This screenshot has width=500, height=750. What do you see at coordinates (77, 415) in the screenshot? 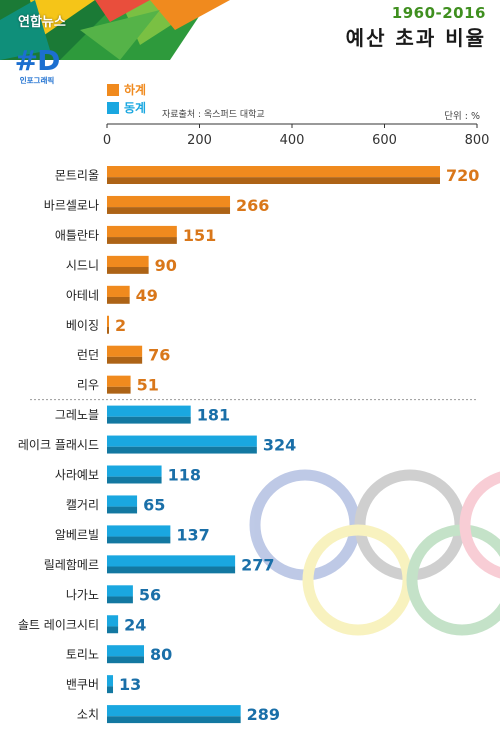
I see `category-label: 그레노블` at bounding box center [77, 415].